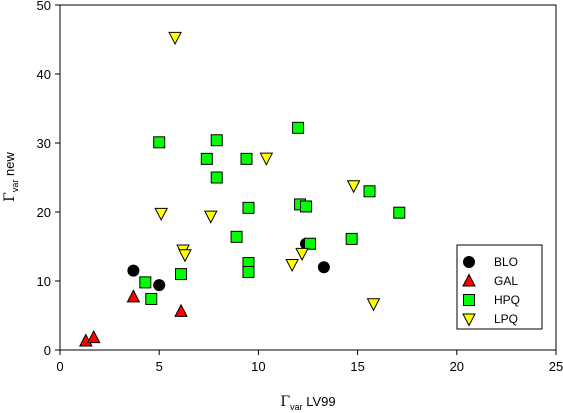 The height and width of the screenshot is (413, 563). Describe the element at coordinates (11, 177) in the screenshot. I see `y-axis-title: Γvar new` at that location.